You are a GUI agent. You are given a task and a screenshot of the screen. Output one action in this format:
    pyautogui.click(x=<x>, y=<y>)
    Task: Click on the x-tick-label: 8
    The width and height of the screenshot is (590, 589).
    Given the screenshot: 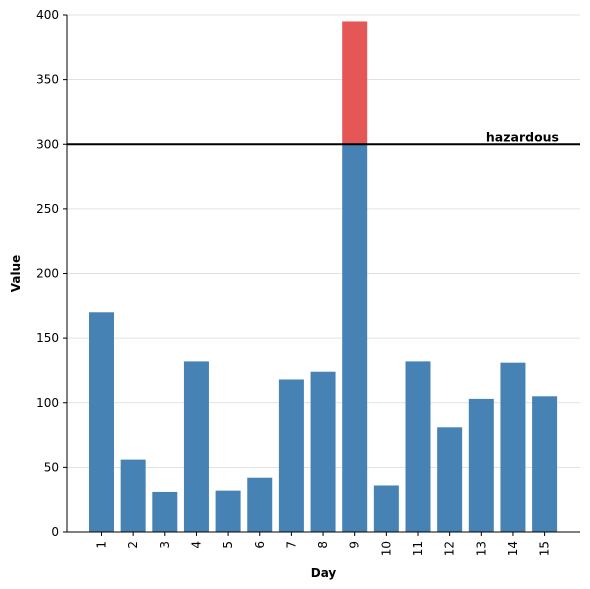 What is the action you would take?
    pyautogui.click(x=323, y=545)
    